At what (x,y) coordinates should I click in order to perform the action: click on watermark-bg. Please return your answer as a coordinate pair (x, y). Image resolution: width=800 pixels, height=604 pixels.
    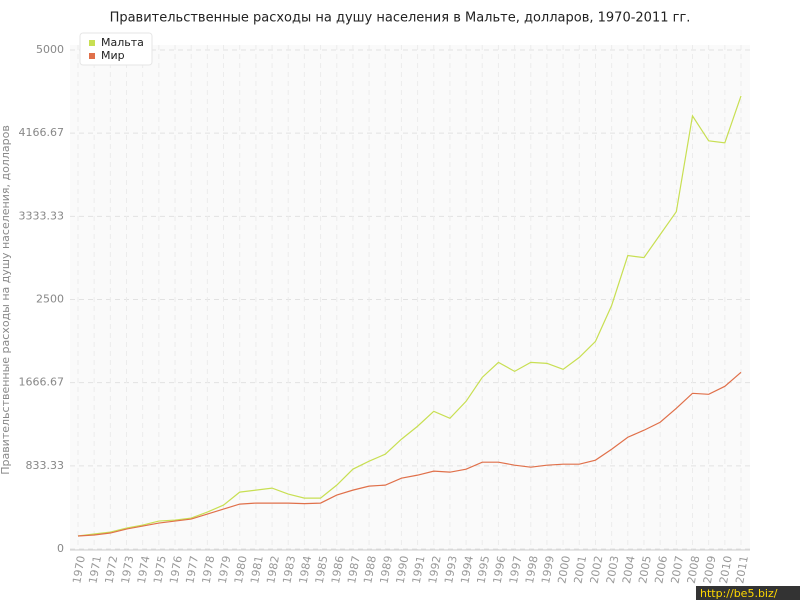
    Looking at the image, I should click on (748, 593).